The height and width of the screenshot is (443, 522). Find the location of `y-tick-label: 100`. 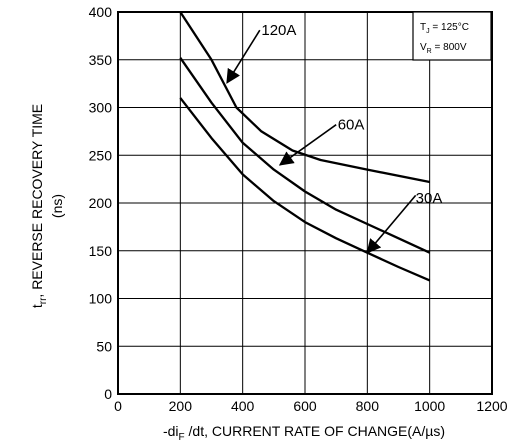

y-tick-label: 100 is located at coordinates (101, 299).